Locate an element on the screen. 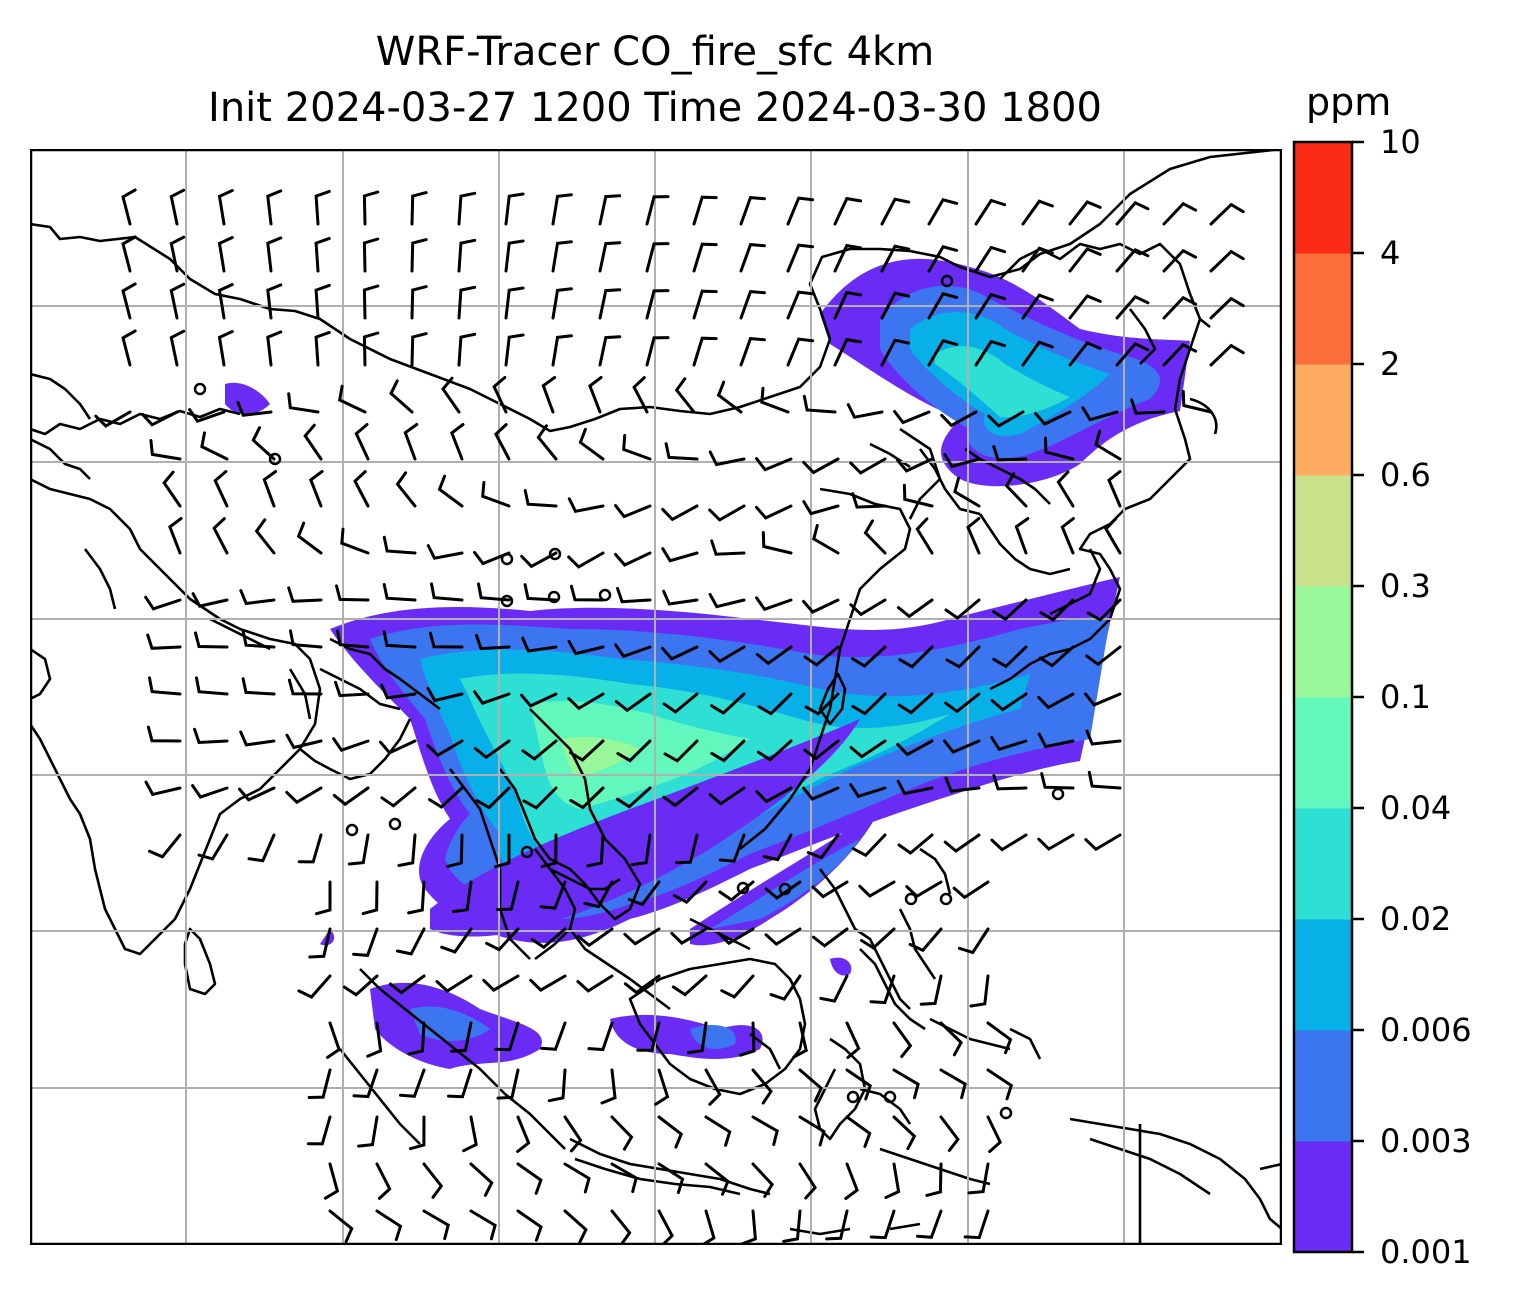 This screenshot has width=1528, height=1306. colorbar-tick-label: 2 is located at coordinates (1390, 364).